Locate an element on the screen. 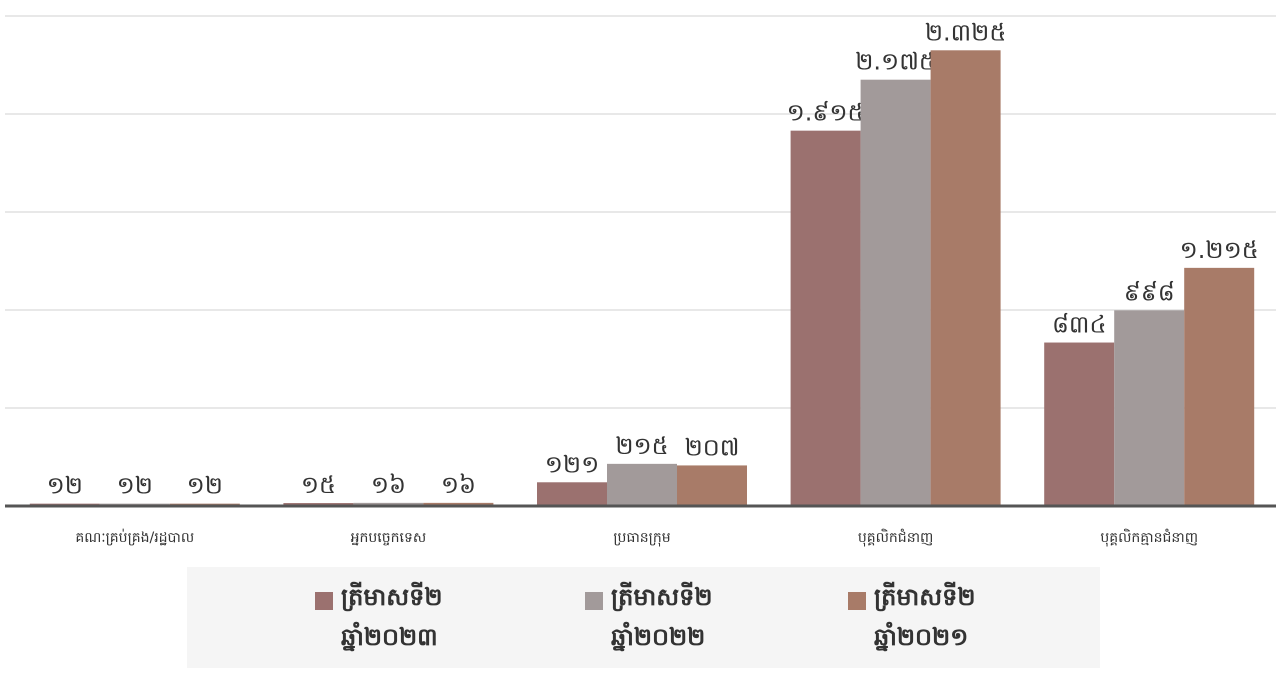 The height and width of the screenshot is (674, 1279). legend-item: ត្រីមាសទី២ ឆ្នាំ២០២៣ is located at coordinates (428, 617).